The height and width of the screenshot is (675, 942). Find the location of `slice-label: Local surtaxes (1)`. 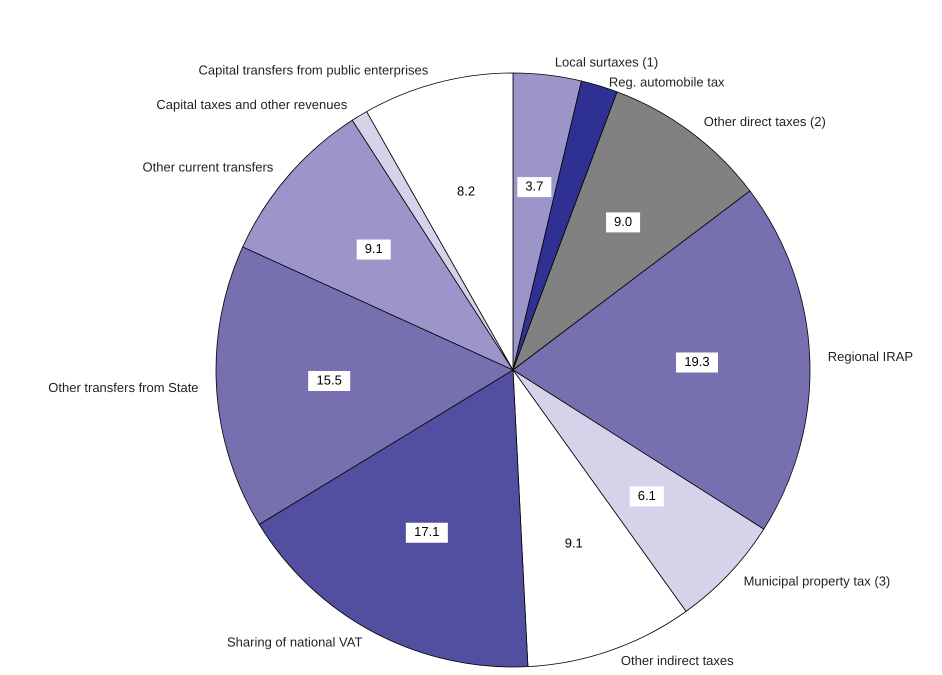

slice-label: Local surtaxes (1) is located at coordinates (606, 62).